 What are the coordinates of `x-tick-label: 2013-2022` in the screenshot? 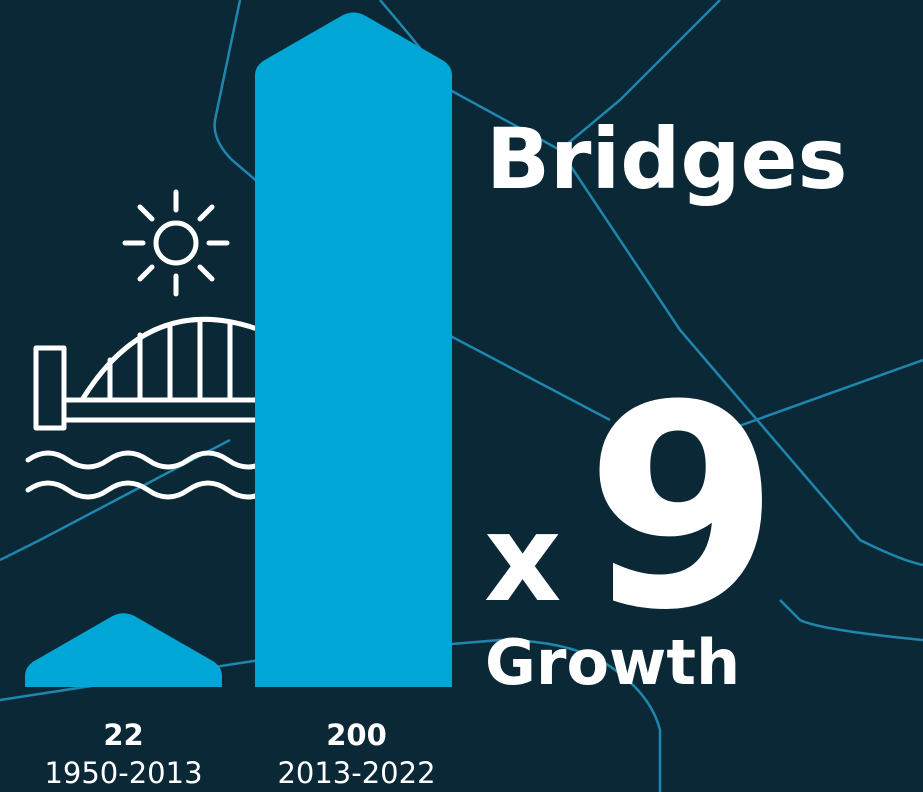 It's located at (356, 773).